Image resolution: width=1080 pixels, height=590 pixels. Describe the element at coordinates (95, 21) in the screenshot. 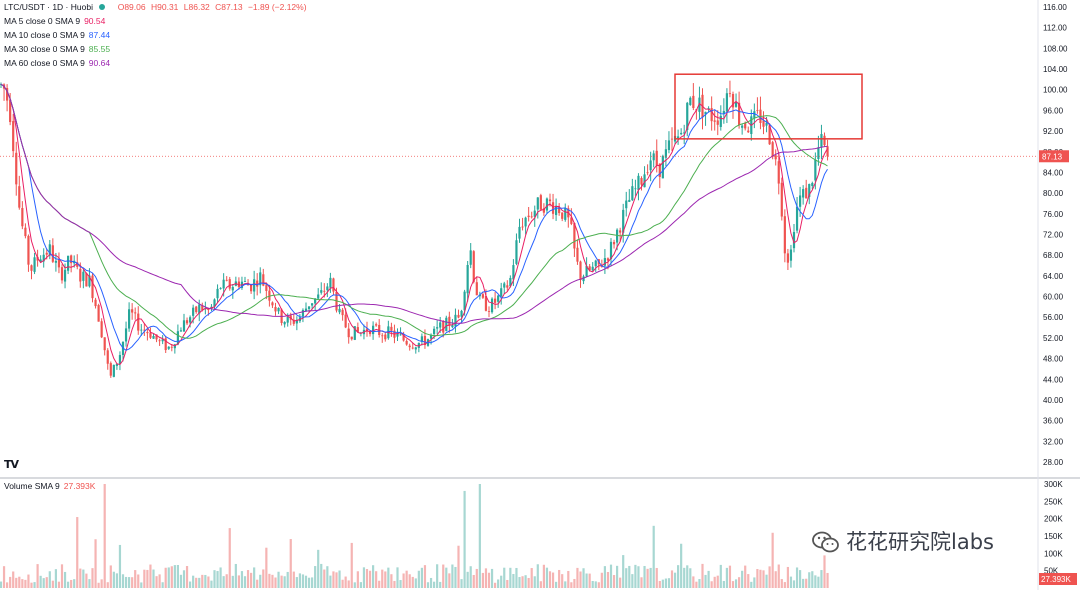

I see `ma5-value: 90.54` at that location.